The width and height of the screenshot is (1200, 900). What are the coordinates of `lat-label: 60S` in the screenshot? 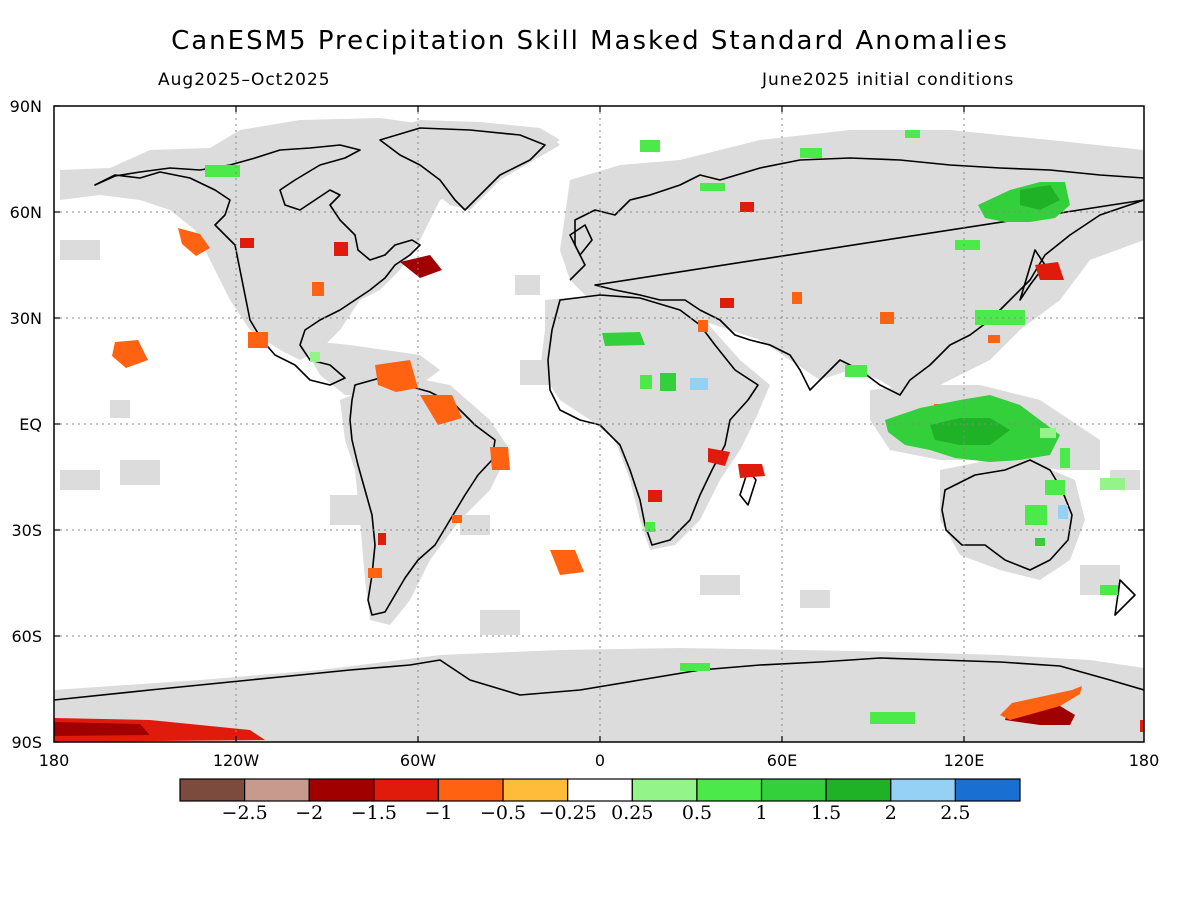 It's located at (26, 636).